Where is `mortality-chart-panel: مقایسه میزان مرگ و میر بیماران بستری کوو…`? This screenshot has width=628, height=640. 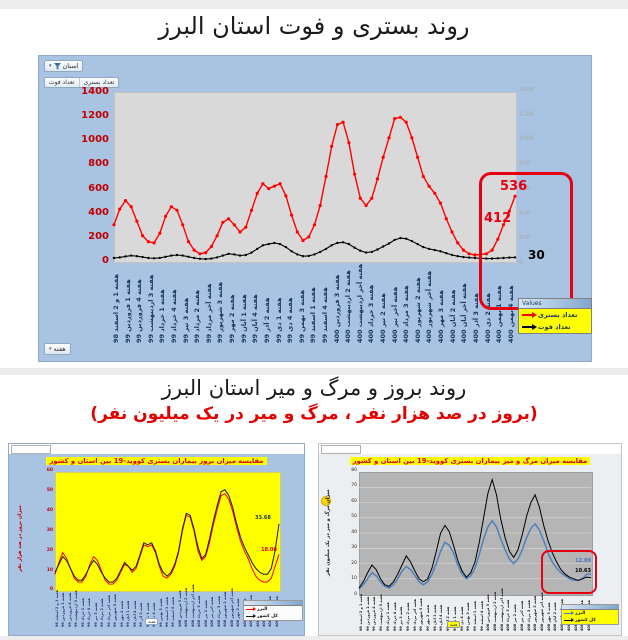 mortality-chart-panel: مقایسه میزان مرگ و میر بیماران بستری کوو… is located at coordinates (470, 539).